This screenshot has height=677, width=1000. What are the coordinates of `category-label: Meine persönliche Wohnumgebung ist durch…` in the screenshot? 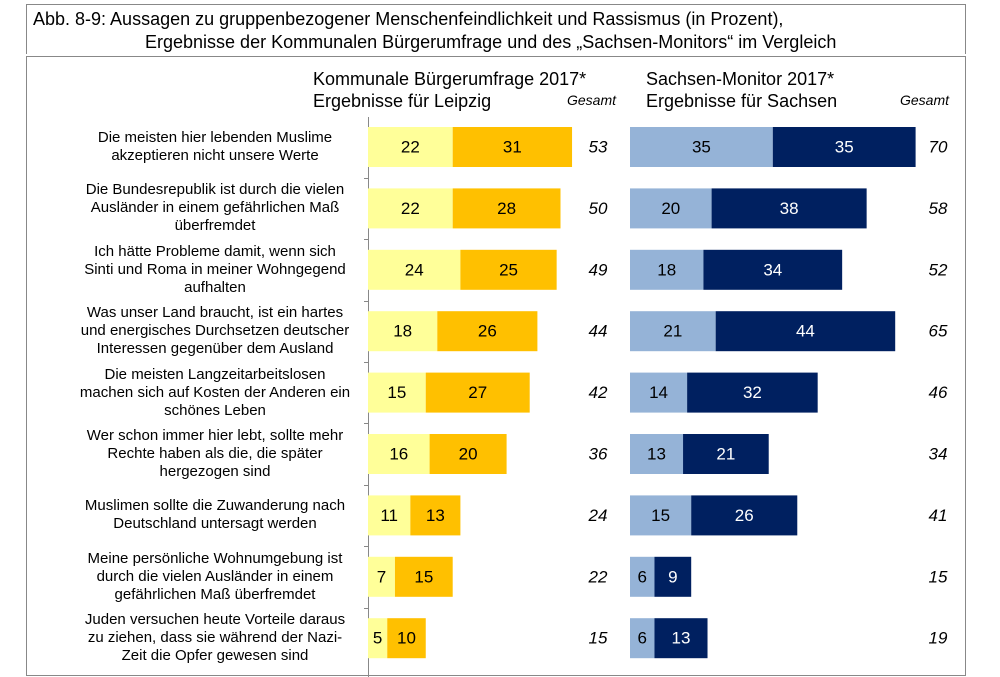 It's located at (215, 576).